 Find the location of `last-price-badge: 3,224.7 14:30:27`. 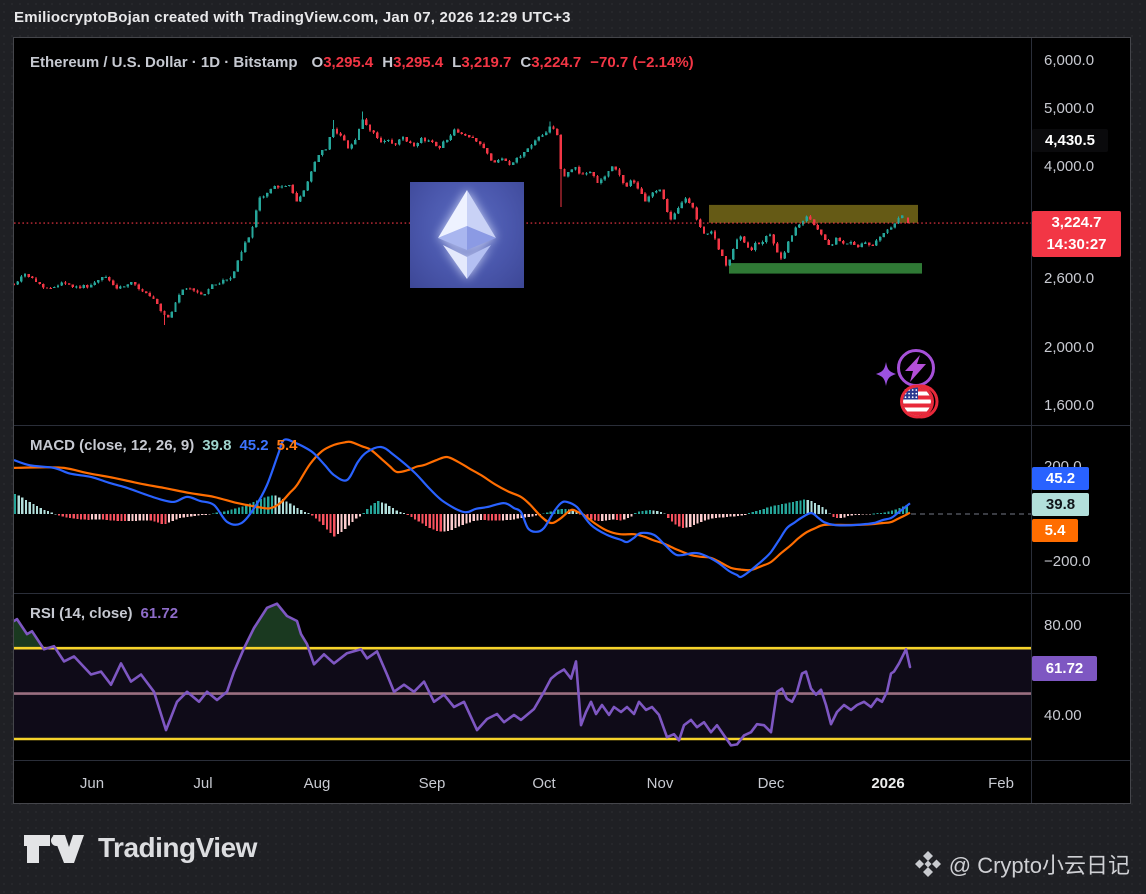

last-price-badge: 3,224.7 14:30:27 is located at coordinates (1076, 234).